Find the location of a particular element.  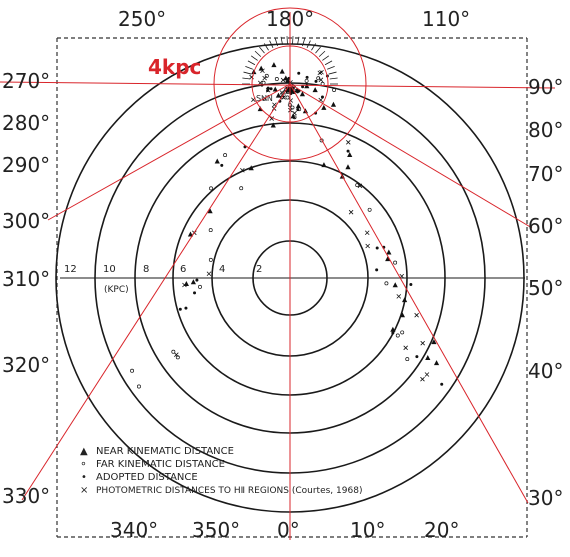

legend-symbol-photometric: × is located at coordinates (84, 490).